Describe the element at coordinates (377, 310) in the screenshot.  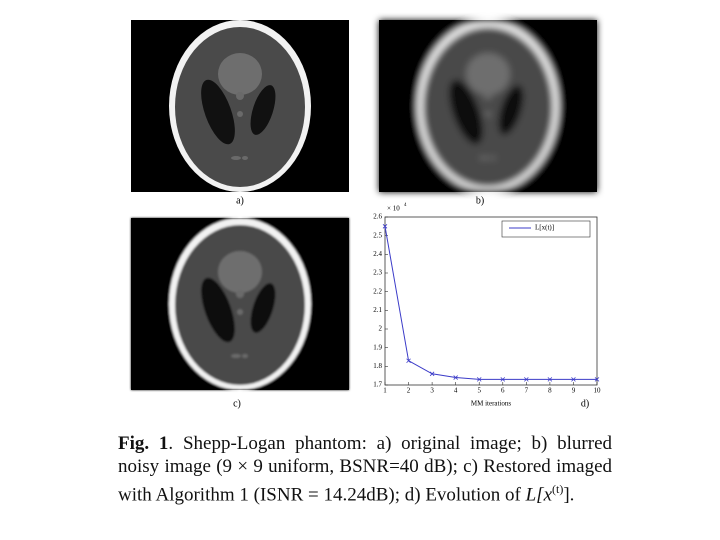
I see `y-tick-label: 2.1` at that location.